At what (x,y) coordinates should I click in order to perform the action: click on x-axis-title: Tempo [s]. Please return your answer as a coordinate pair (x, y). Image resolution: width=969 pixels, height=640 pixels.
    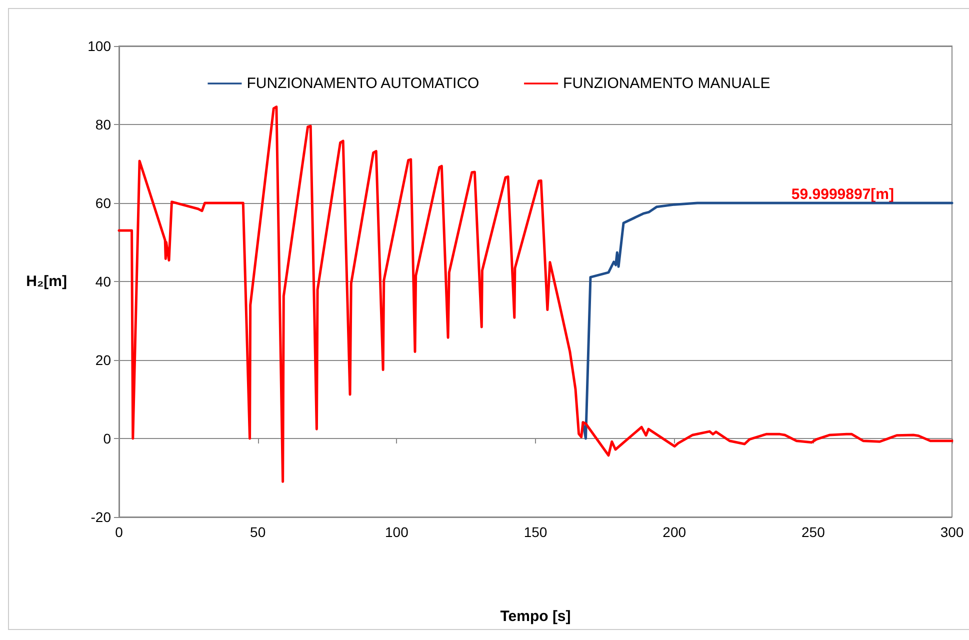
    Looking at the image, I should click on (535, 616).